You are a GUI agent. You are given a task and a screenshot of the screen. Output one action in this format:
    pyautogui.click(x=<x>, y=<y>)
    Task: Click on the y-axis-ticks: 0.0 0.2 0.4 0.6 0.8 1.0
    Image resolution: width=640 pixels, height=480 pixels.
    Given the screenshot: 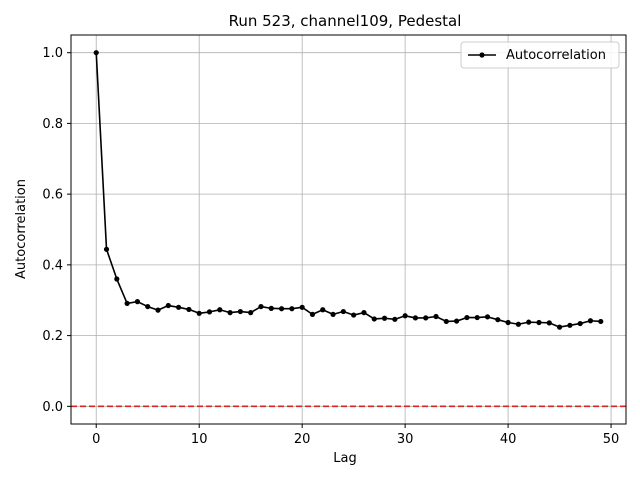 What is the action you would take?
    pyautogui.click(x=56, y=230)
    